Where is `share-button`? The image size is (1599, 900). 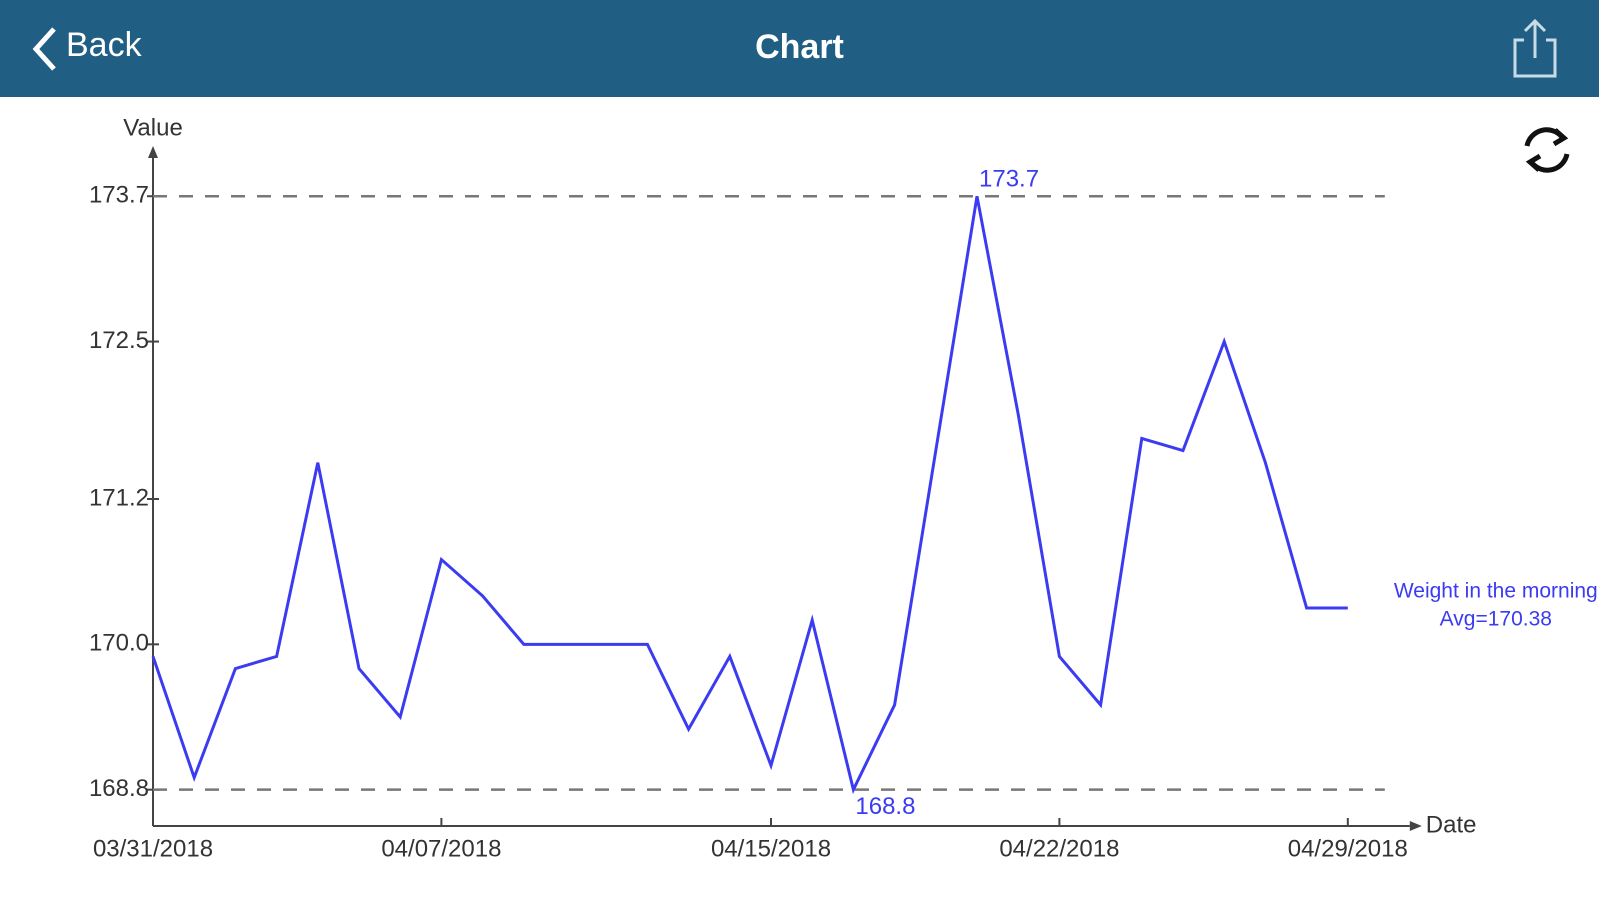
share-button is located at coordinates (1535, 48).